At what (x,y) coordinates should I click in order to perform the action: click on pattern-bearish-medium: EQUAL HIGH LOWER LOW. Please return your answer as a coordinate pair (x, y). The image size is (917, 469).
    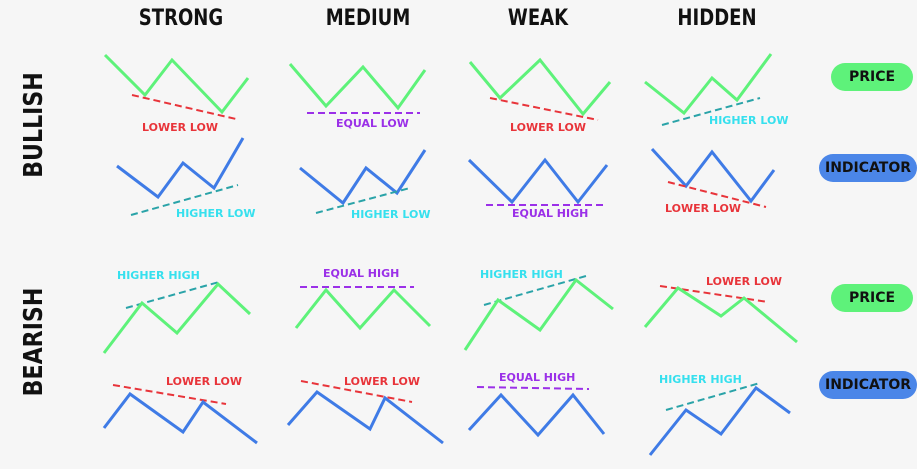
    Looking at the image, I should click on (365, 356).